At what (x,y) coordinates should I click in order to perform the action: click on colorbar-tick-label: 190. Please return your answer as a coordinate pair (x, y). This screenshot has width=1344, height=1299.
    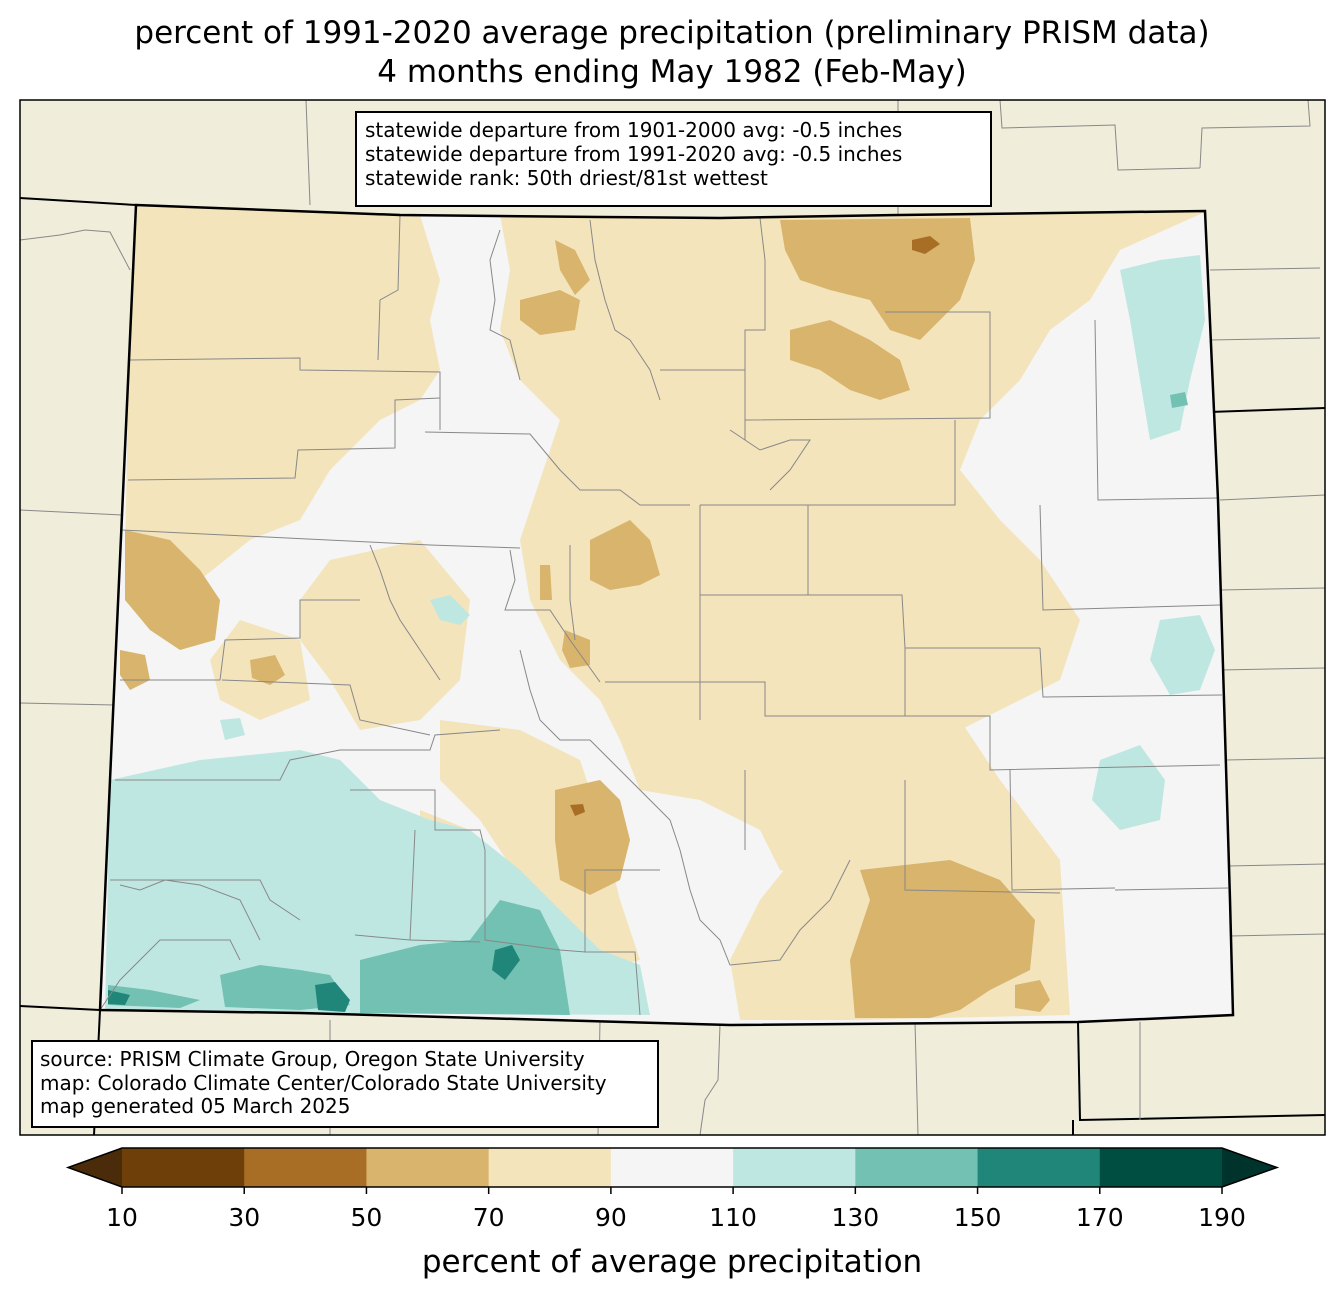
    Looking at the image, I should click on (1222, 1217).